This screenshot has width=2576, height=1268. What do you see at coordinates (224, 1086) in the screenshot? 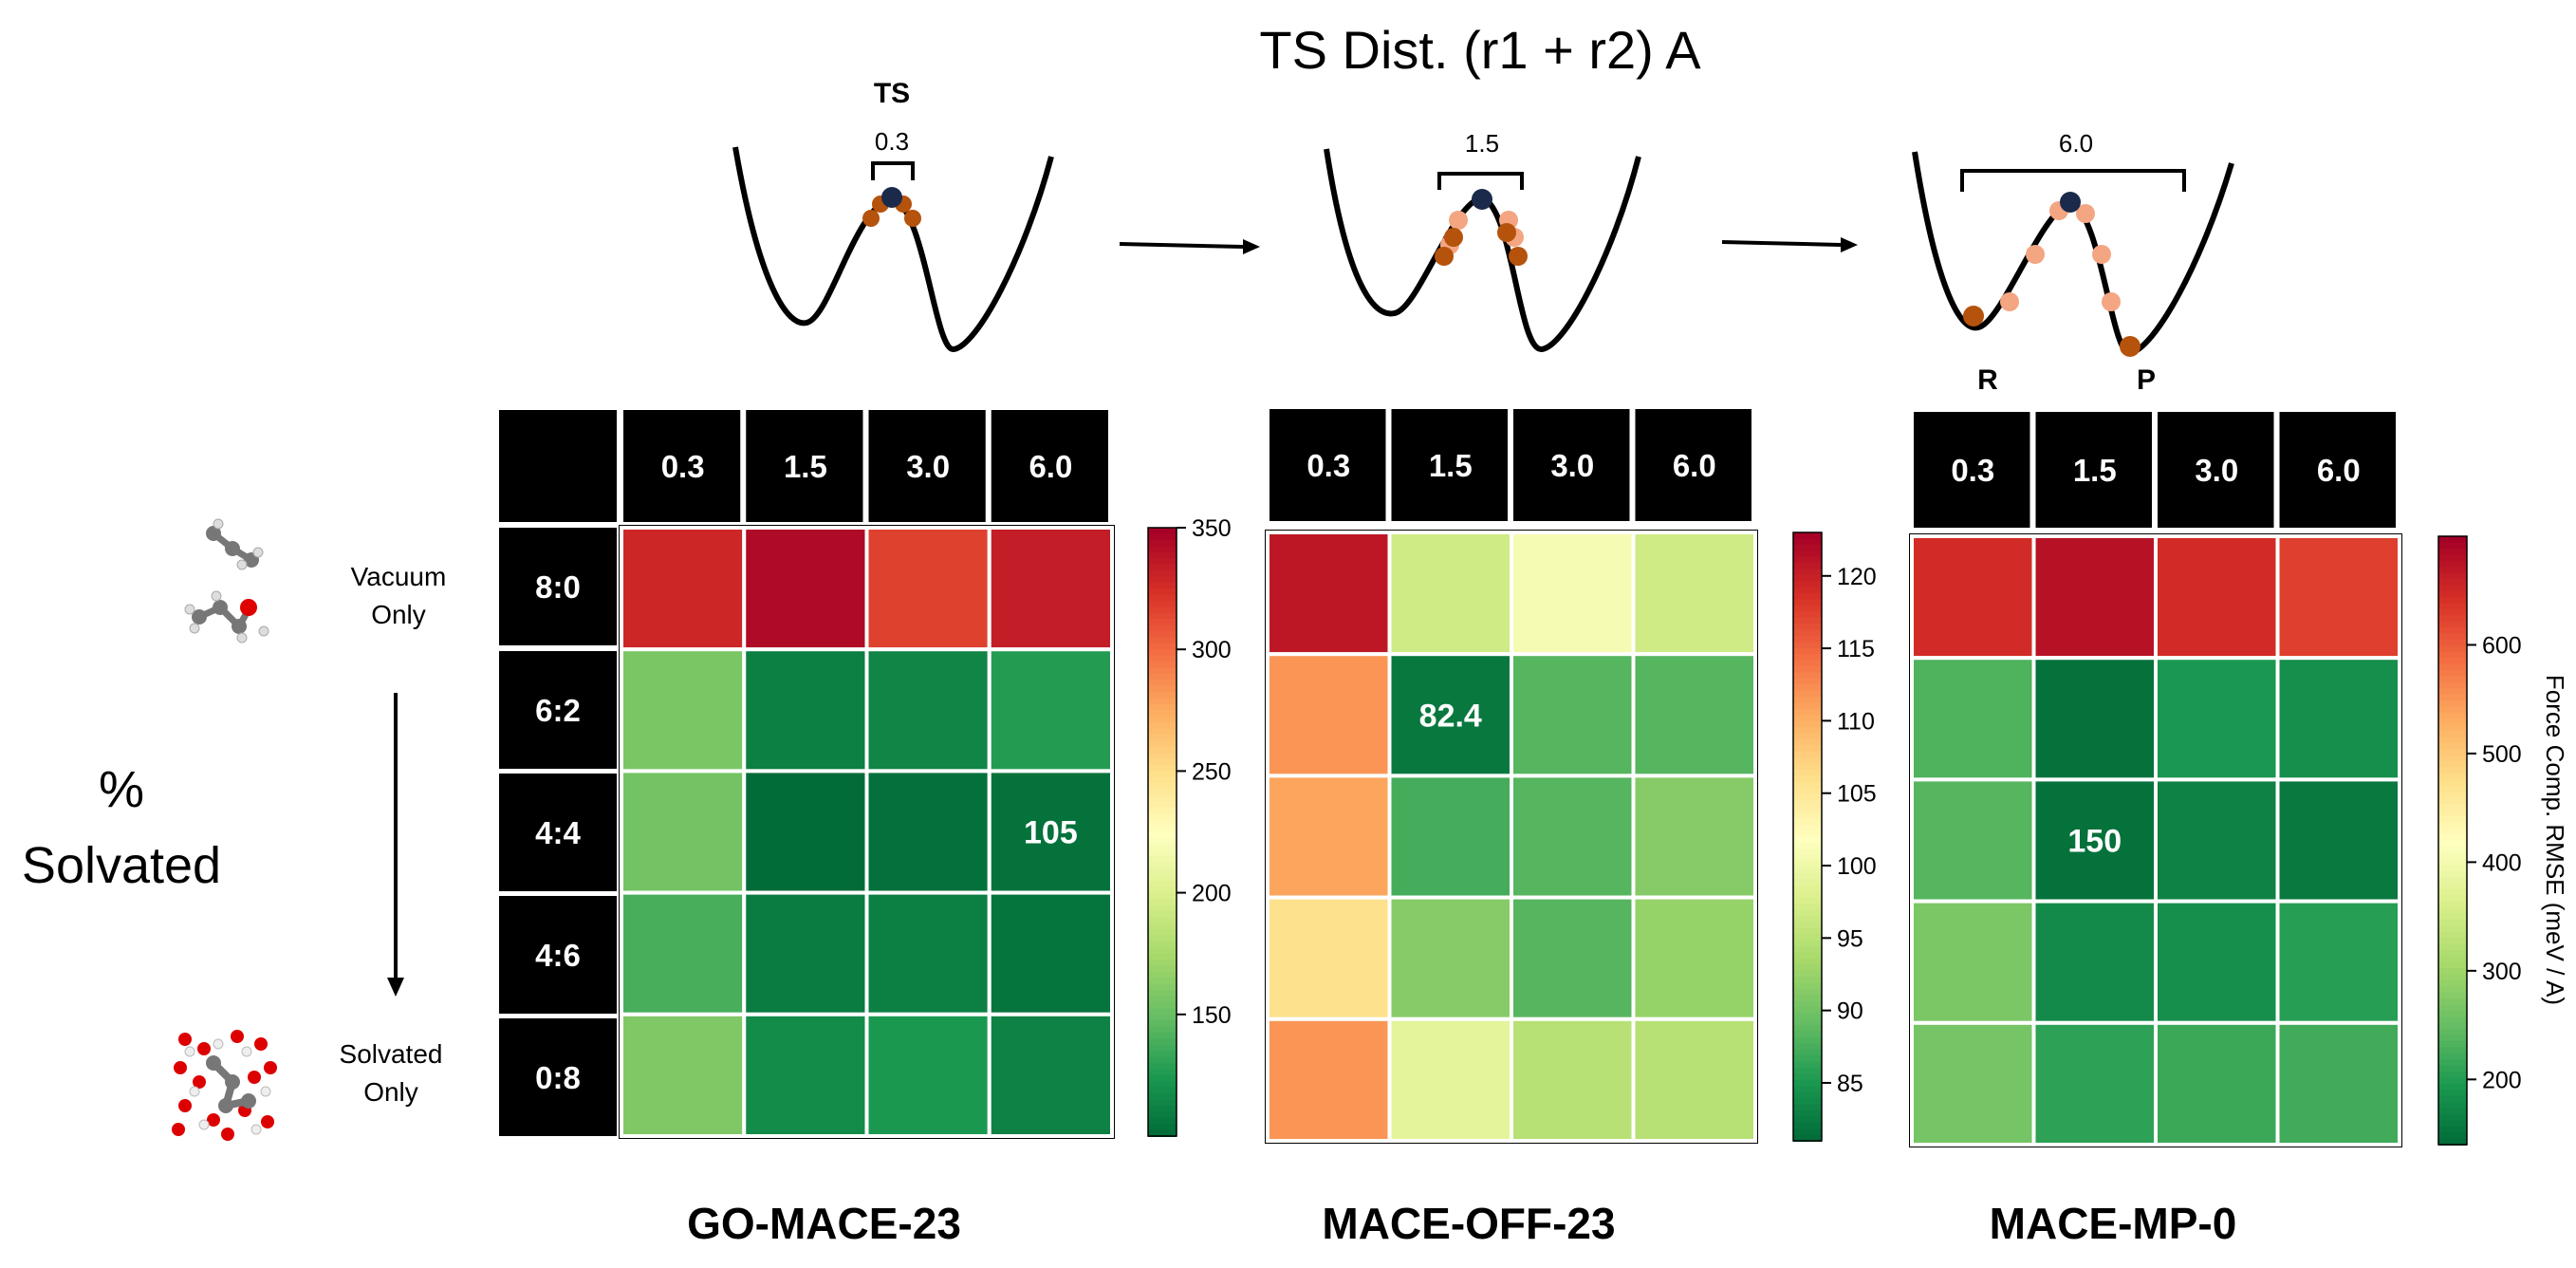
I see `solvated-molecule-icon` at bounding box center [224, 1086].